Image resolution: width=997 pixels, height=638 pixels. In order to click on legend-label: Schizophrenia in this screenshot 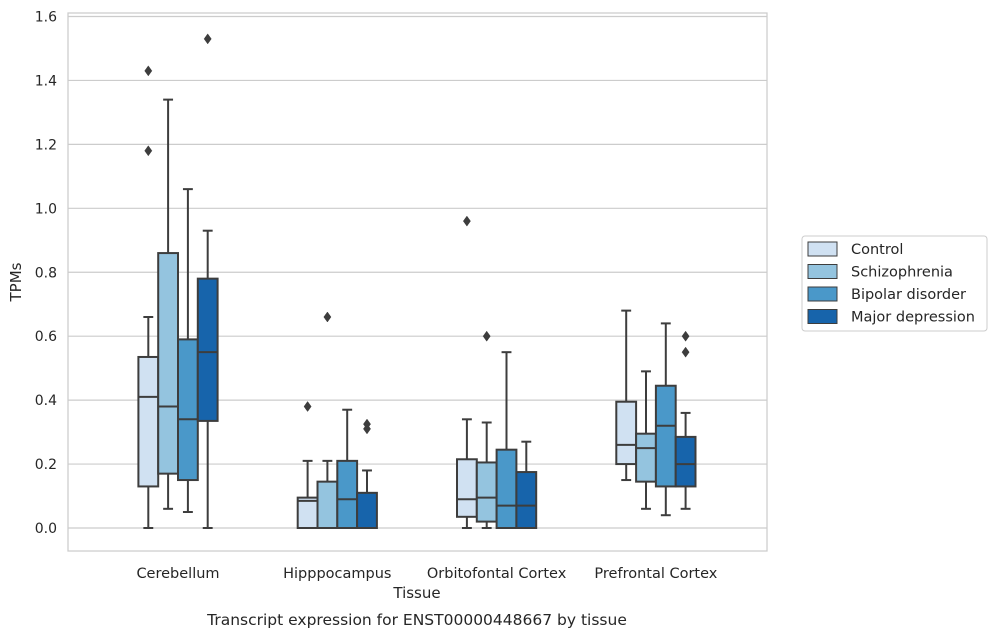, I will do `click(902, 273)`.